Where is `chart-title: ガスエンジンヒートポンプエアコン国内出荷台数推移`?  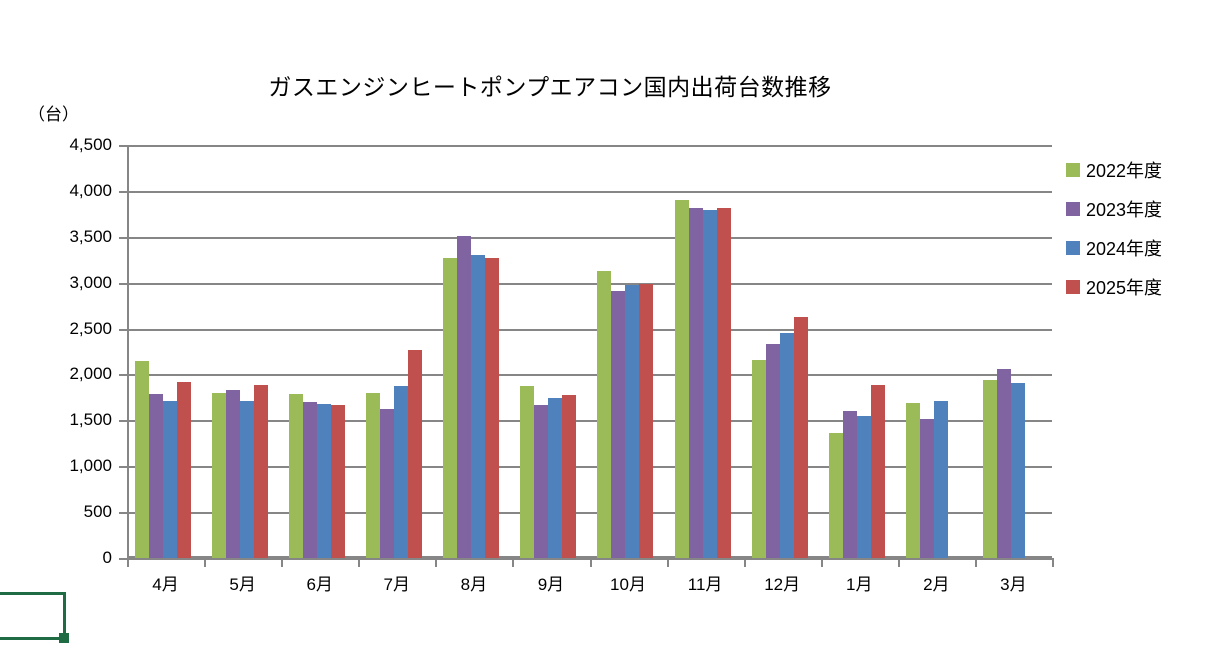
chart-title: ガスエンジンヒートポンプエアコン国内出荷台数推移 is located at coordinates (550, 87).